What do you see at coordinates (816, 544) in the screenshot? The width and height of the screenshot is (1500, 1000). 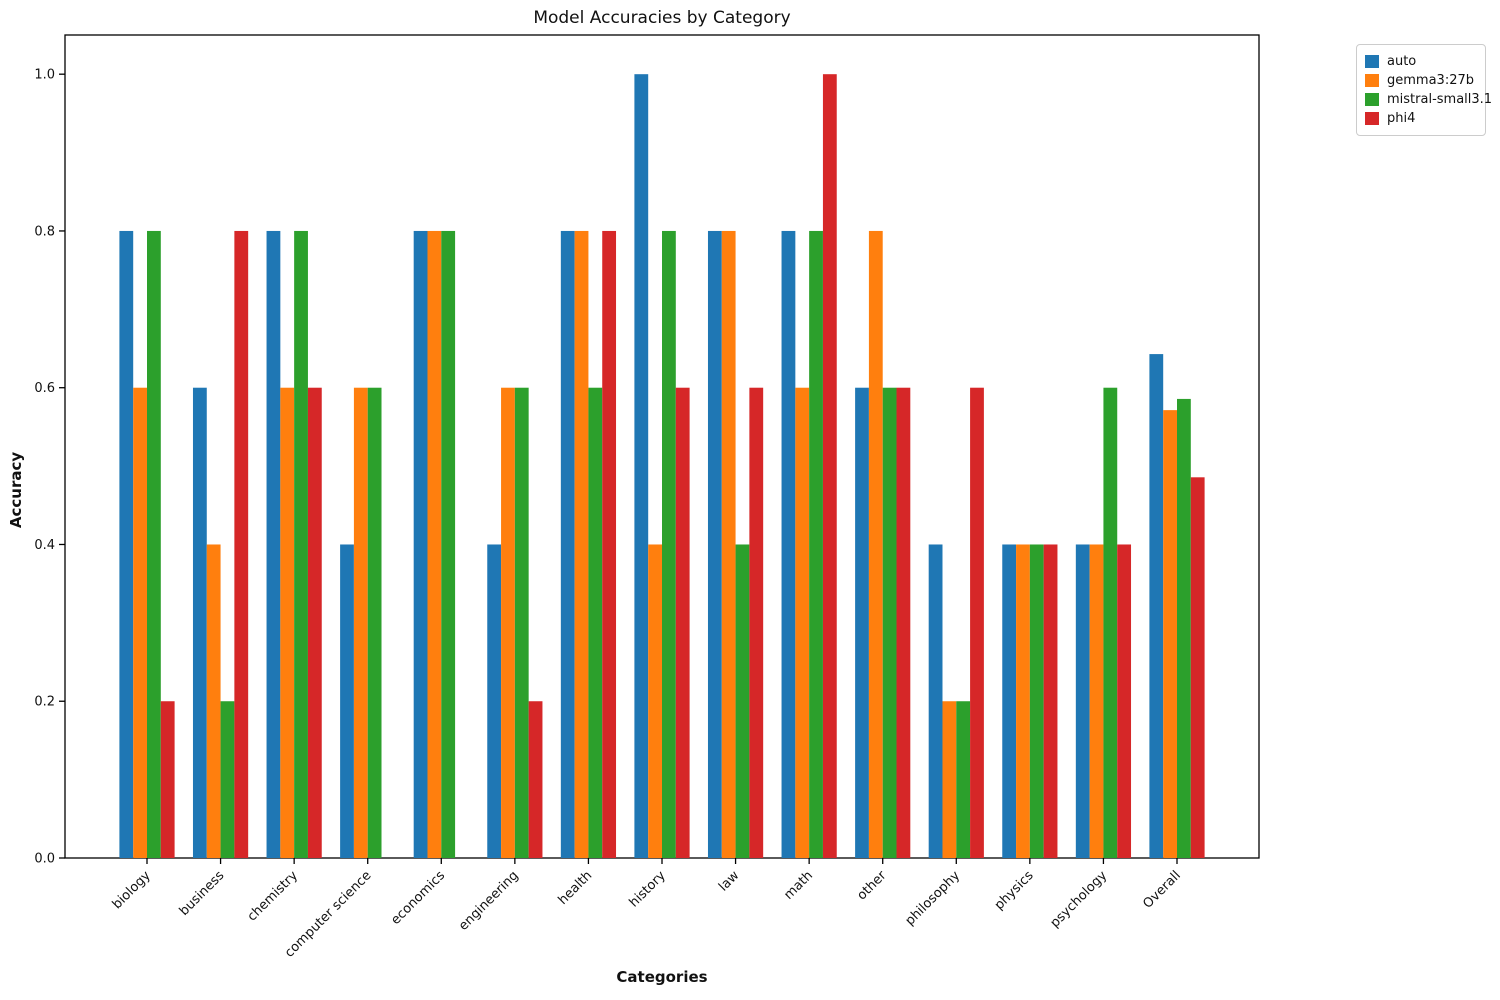 I see `bar-mistral-small3.1-math` at bounding box center [816, 544].